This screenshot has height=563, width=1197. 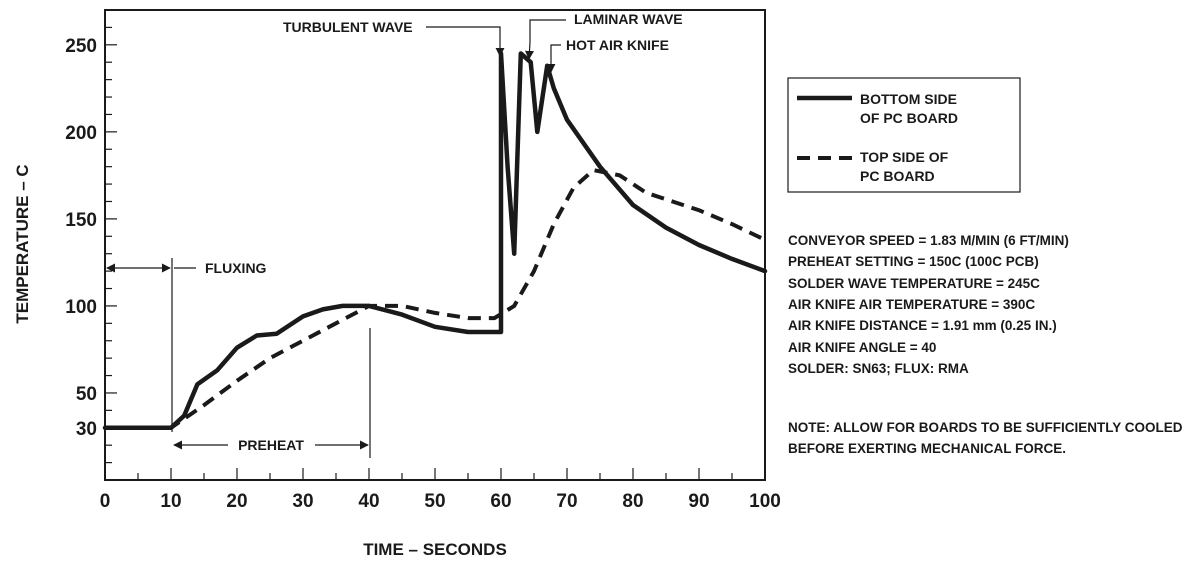 I want to click on x-tick-label: 10, so click(x=170, y=501).